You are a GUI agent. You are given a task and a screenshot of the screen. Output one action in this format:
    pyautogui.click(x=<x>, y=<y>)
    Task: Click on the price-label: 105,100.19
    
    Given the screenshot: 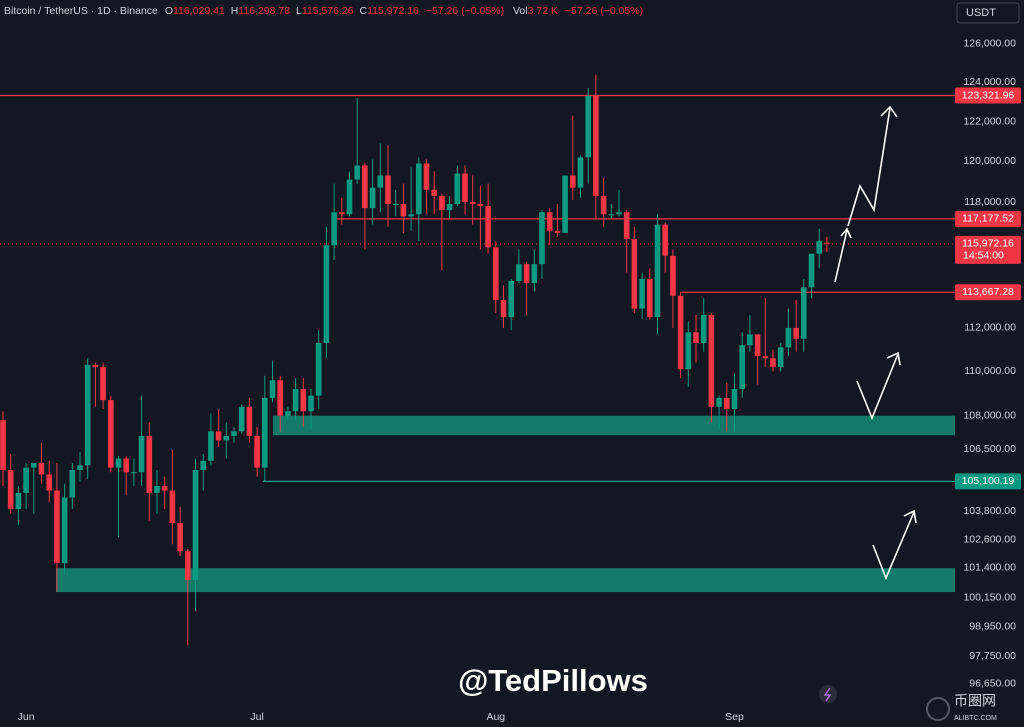 What is the action you would take?
    pyautogui.click(x=988, y=481)
    